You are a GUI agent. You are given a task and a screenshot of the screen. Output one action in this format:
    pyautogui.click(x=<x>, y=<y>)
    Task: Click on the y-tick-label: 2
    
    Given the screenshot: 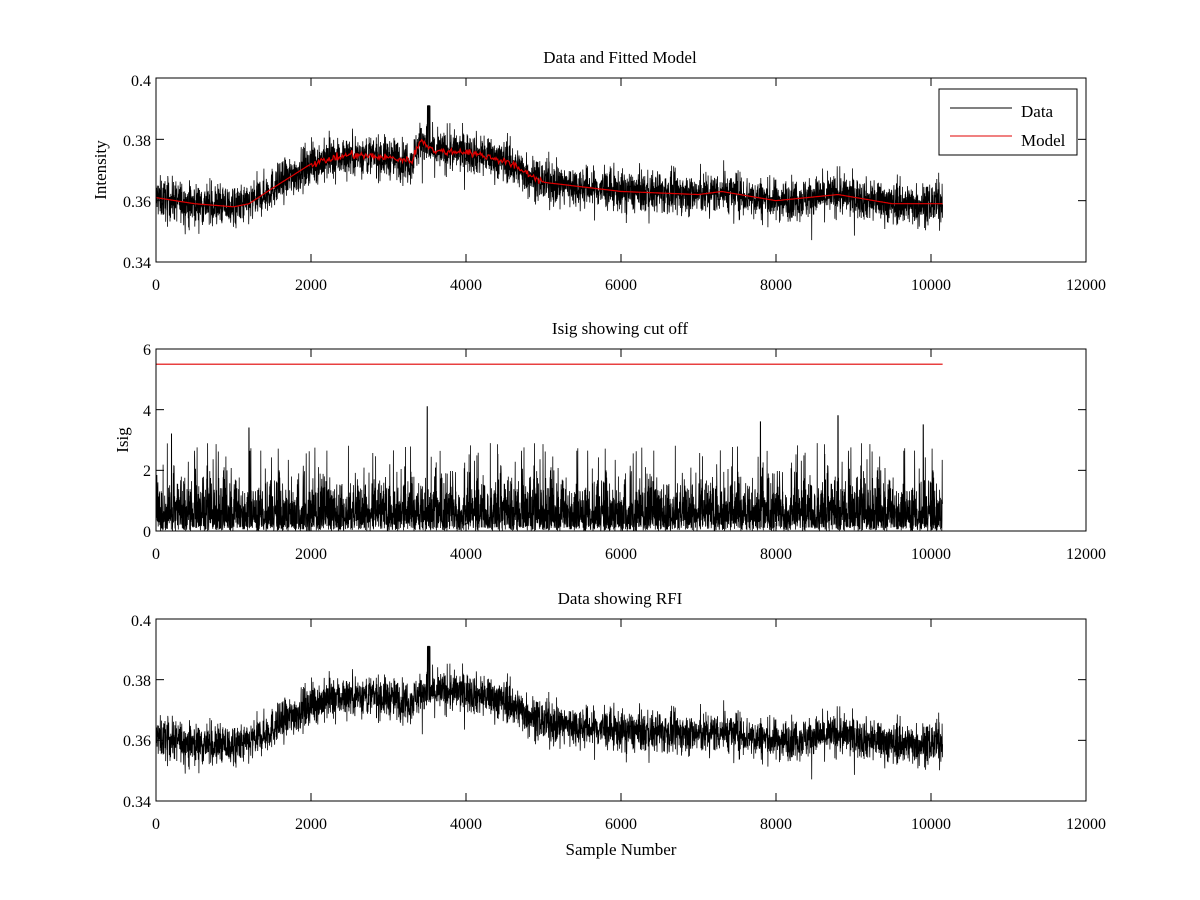 What is the action you would take?
    pyautogui.click(x=147, y=471)
    